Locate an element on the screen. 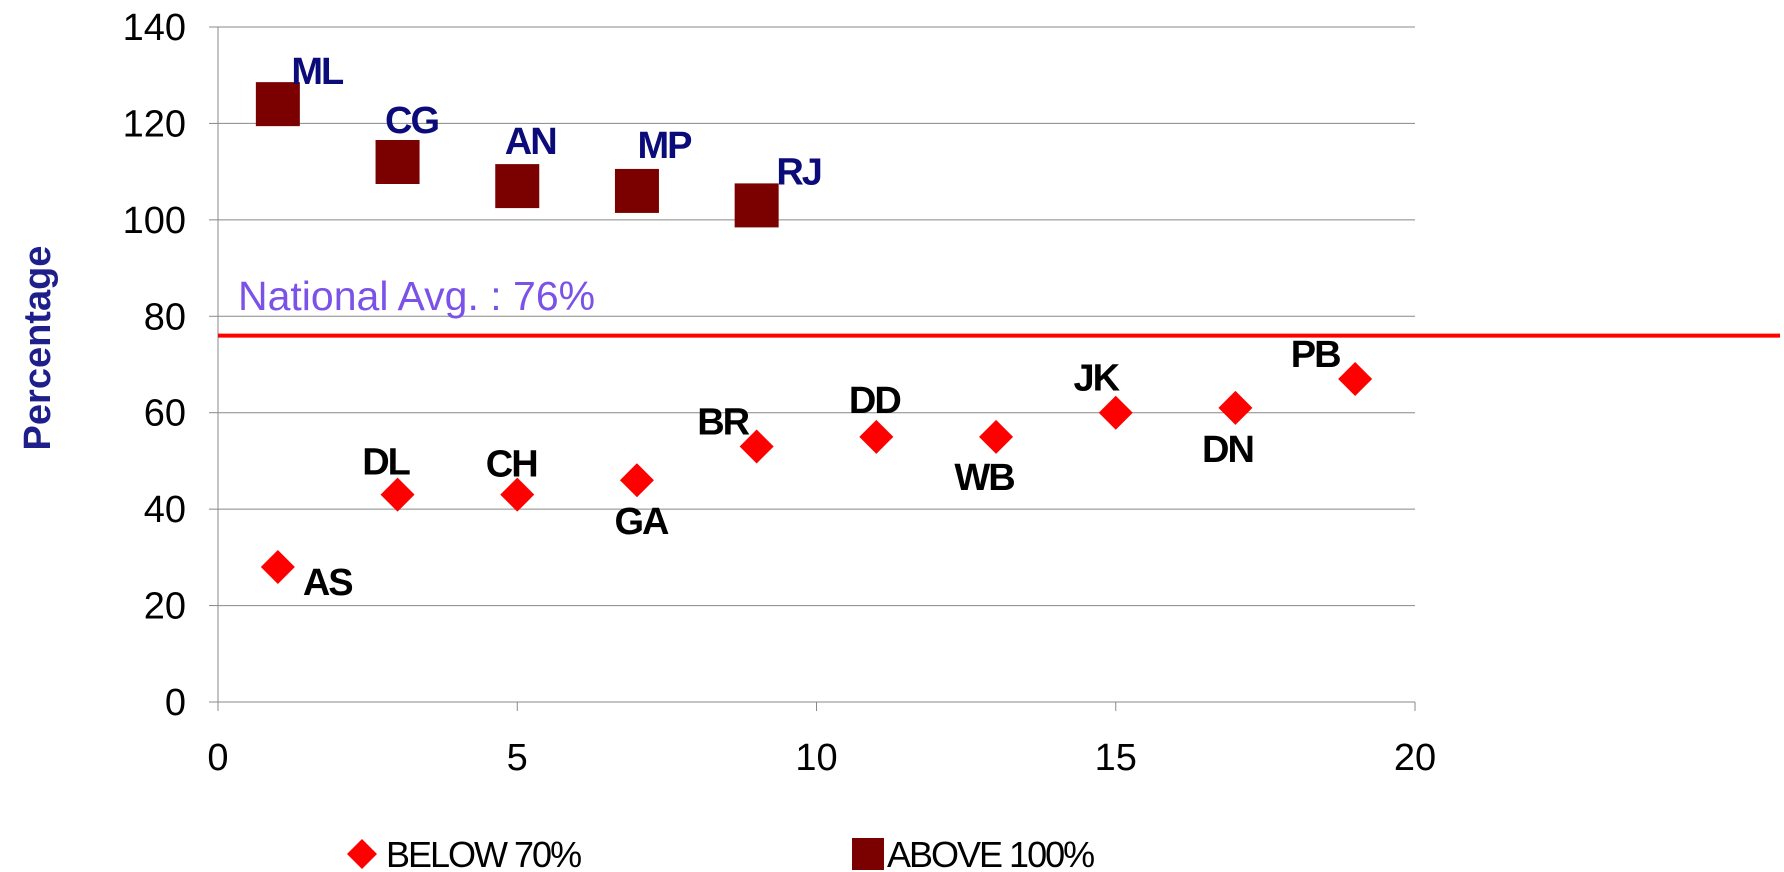 The height and width of the screenshot is (872, 1784). point-label-jk: JK is located at coordinates (1096, 379).